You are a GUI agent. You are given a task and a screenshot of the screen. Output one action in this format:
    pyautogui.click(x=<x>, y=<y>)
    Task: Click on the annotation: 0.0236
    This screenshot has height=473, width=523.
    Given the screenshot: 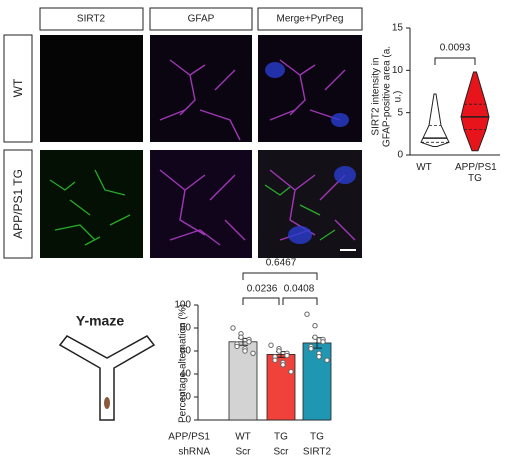 What is the action you would take?
    pyautogui.click(x=262, y=289)
    